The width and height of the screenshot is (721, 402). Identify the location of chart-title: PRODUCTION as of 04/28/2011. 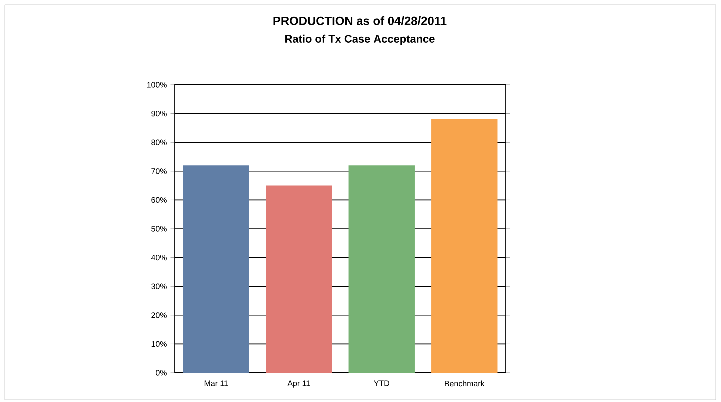
(360, 21).